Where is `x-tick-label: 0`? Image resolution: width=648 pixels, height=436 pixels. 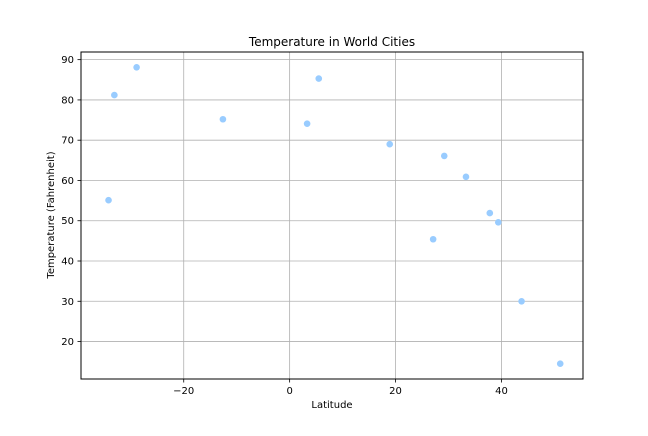
x-tick-label: 0 is located at coordinates (289, 391).